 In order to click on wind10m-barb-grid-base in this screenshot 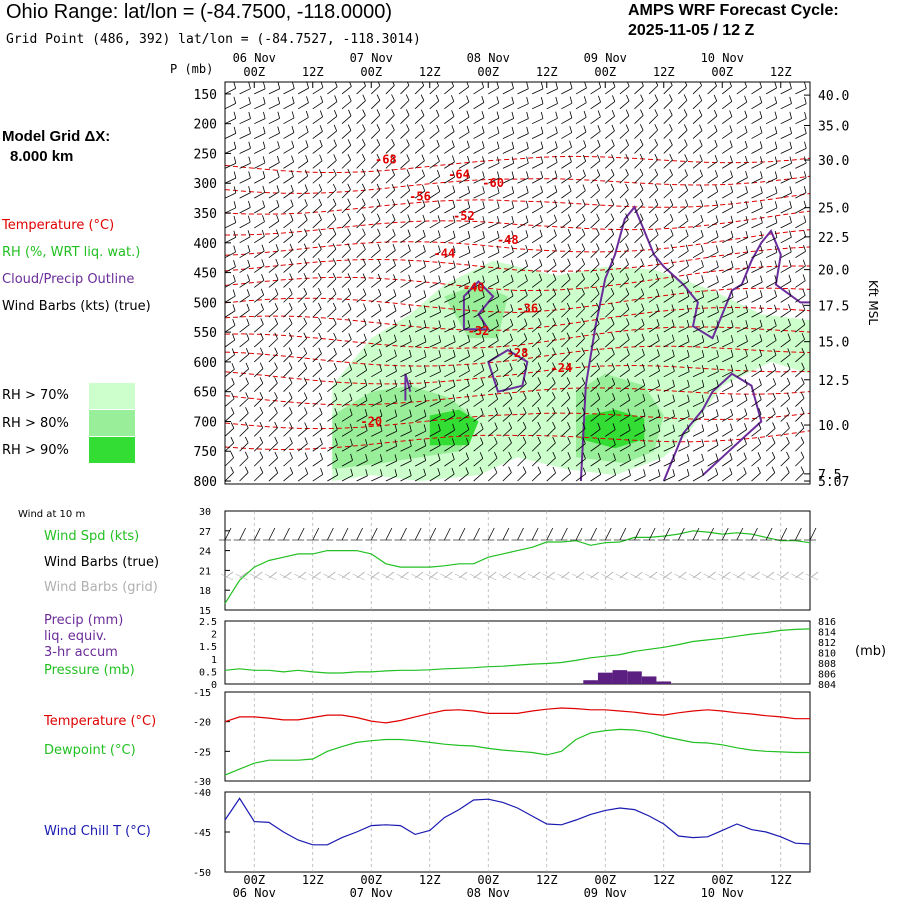, I will do `click(592, 577)`.